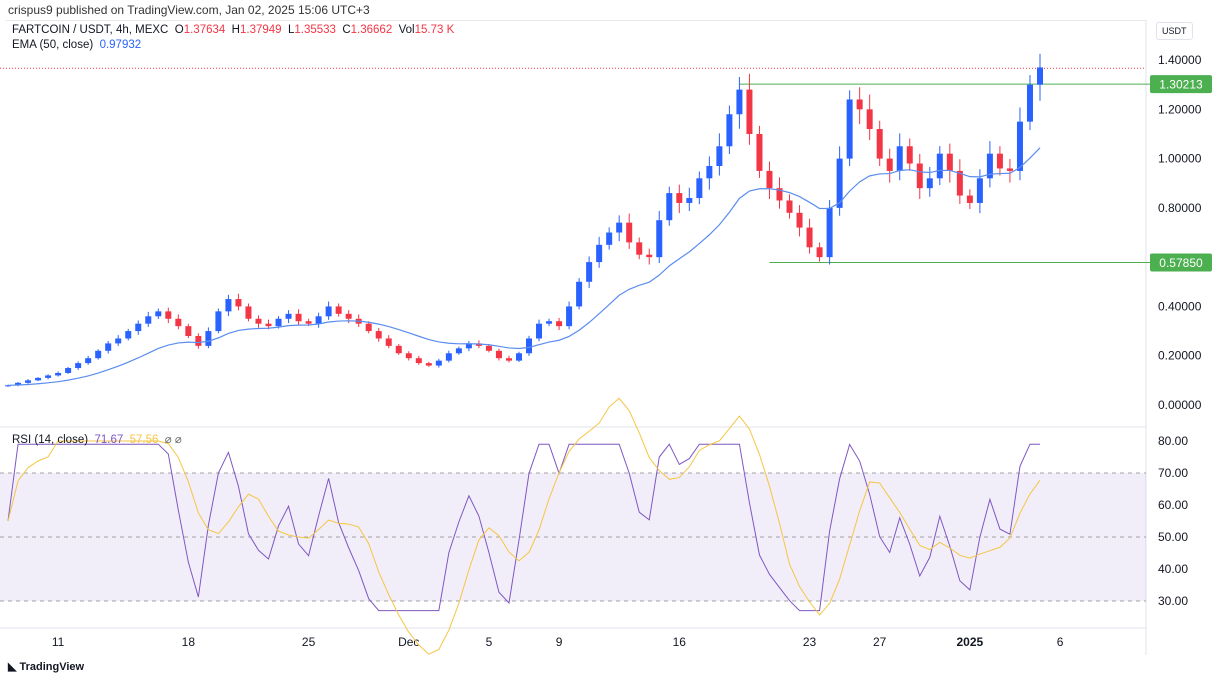  I want to click on ema-label: EMA (50, close), so click(53, 45).